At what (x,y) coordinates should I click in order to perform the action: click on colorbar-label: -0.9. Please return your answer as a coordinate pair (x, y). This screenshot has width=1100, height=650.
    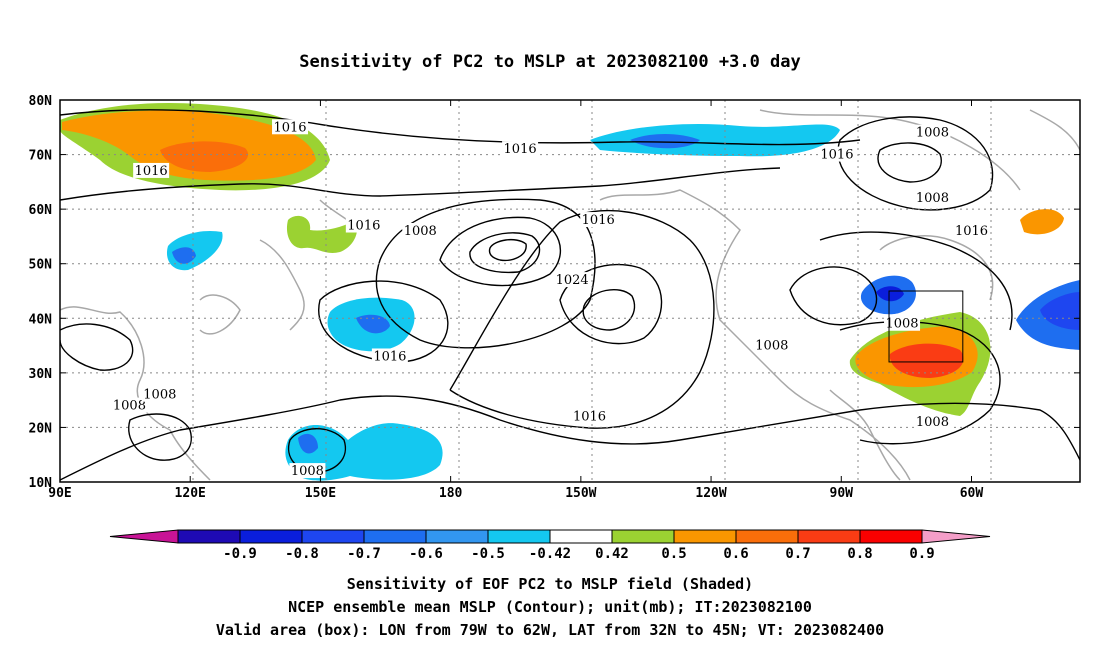
    Looking at the image, I should click on (240, 554).